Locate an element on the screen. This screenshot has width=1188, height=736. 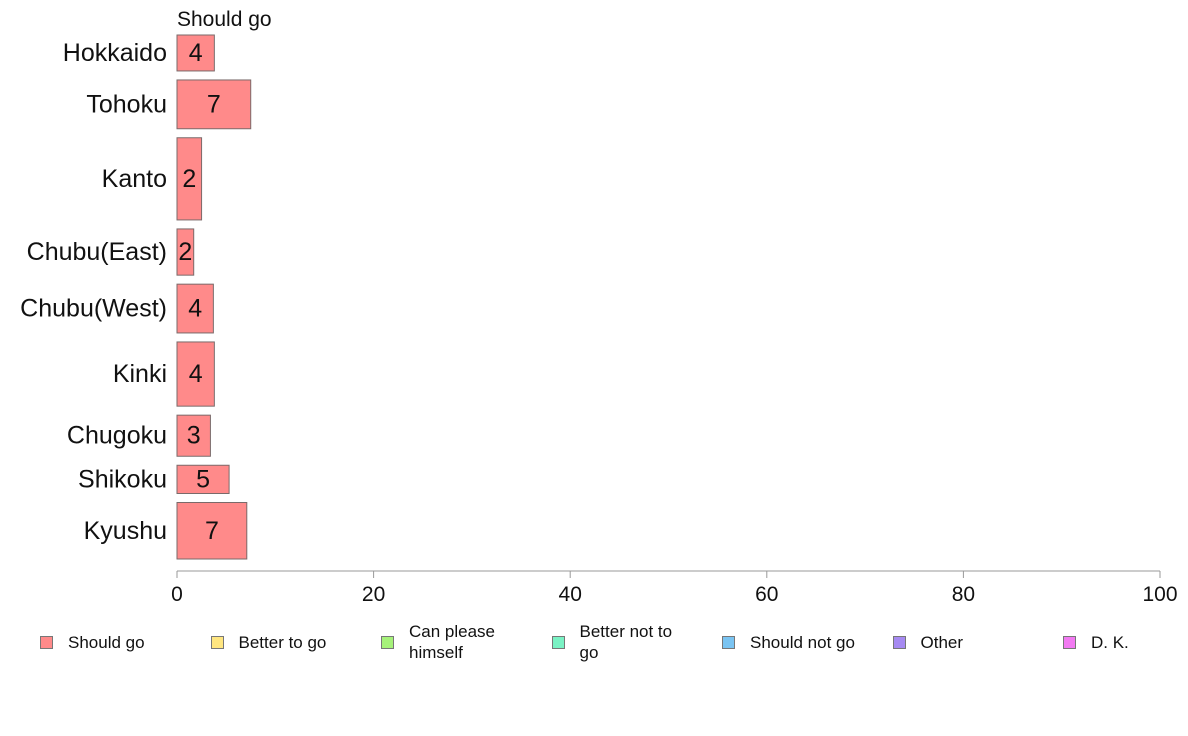
x-axis: 0 20 40 60 80 100 is located at coordinates (674, 588).